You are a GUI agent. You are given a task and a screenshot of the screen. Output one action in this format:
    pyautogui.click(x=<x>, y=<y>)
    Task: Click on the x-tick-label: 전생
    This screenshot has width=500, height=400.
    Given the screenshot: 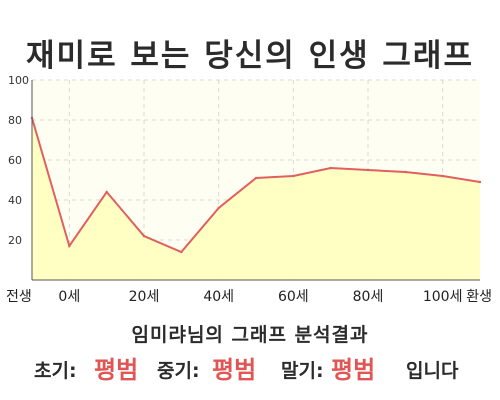 What is the action you would take?
    pyautogui.click(x=19, y=297)
    